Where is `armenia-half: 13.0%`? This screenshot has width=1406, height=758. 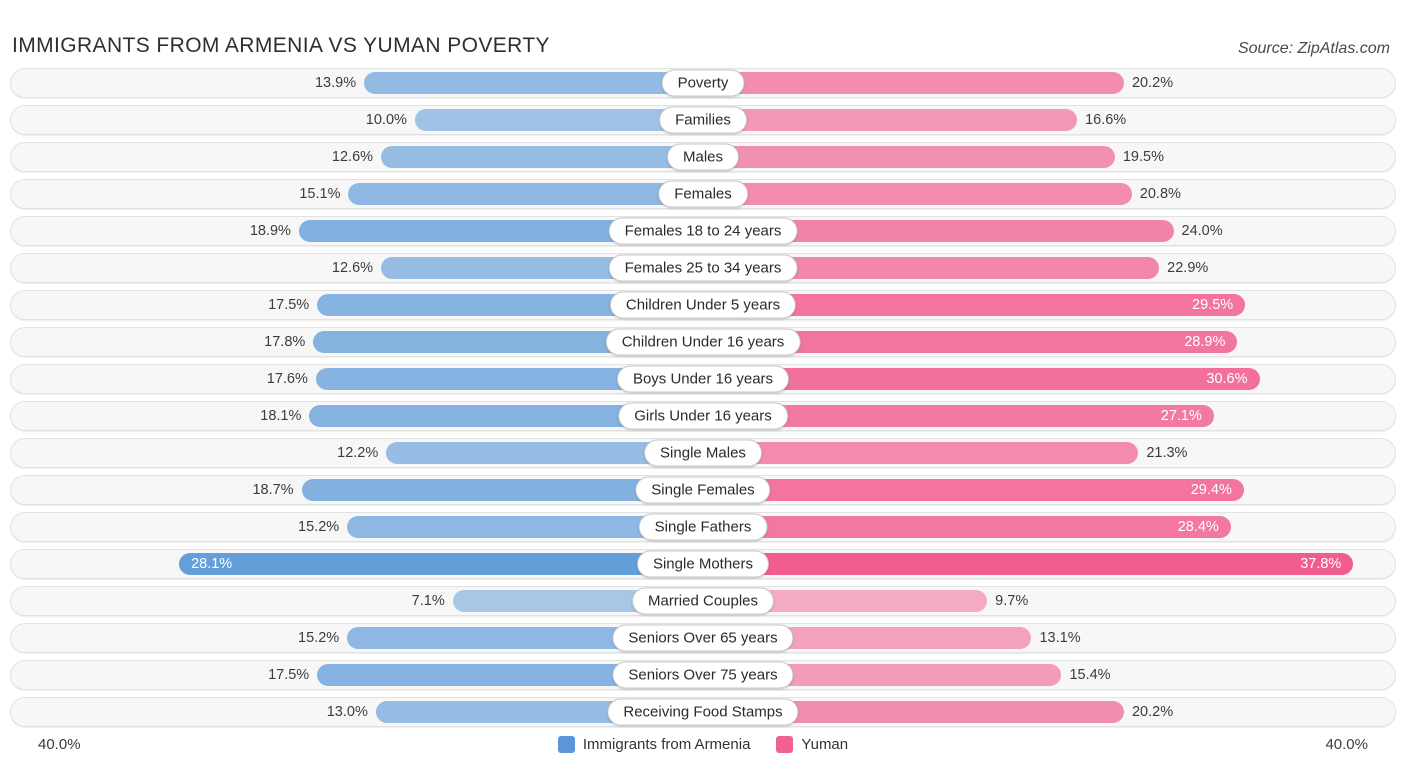
armenia-half: 13.0% is located at coordinates (357, 712).